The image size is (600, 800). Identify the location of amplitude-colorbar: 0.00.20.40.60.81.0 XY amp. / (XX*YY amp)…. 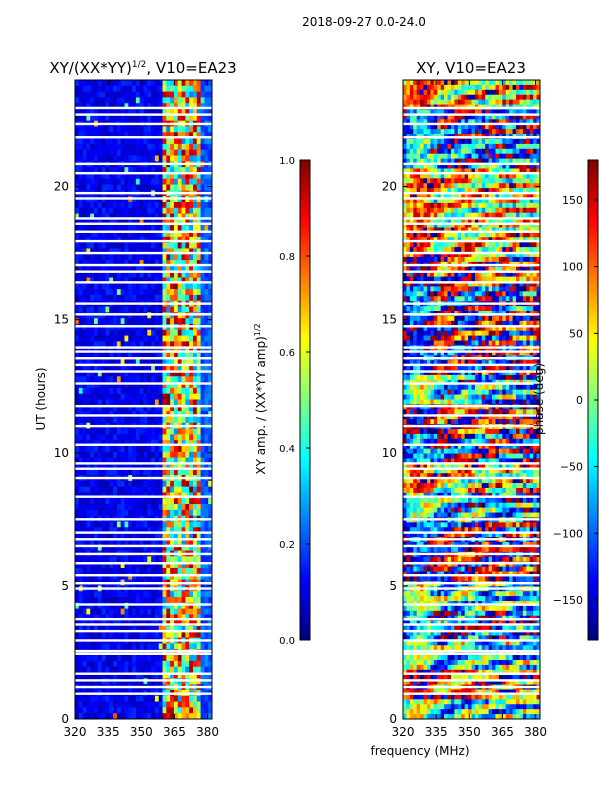
(282, 401).